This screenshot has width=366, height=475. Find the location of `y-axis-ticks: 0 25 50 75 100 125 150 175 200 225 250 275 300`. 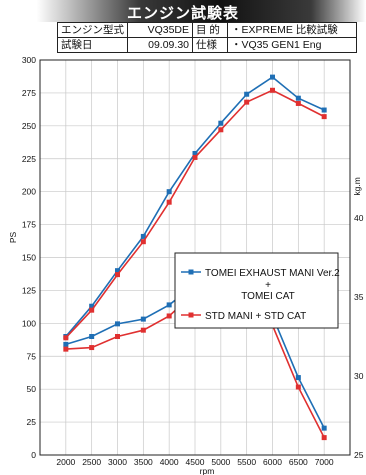

y-axis-ticks: 0 25 50 75 100 125 150 175 200 225 250 275 300 is located at coordinates (29, 257).